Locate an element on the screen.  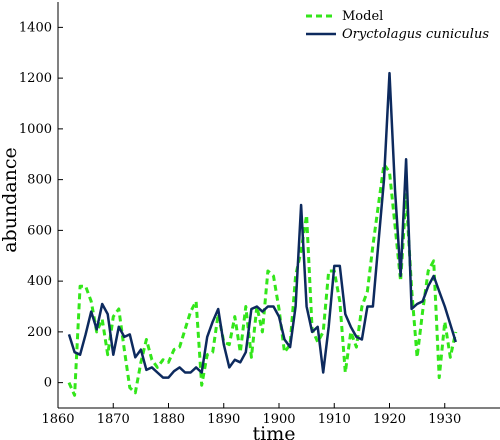
y-tick-label: 1000 is located at coordinates (35, 129).